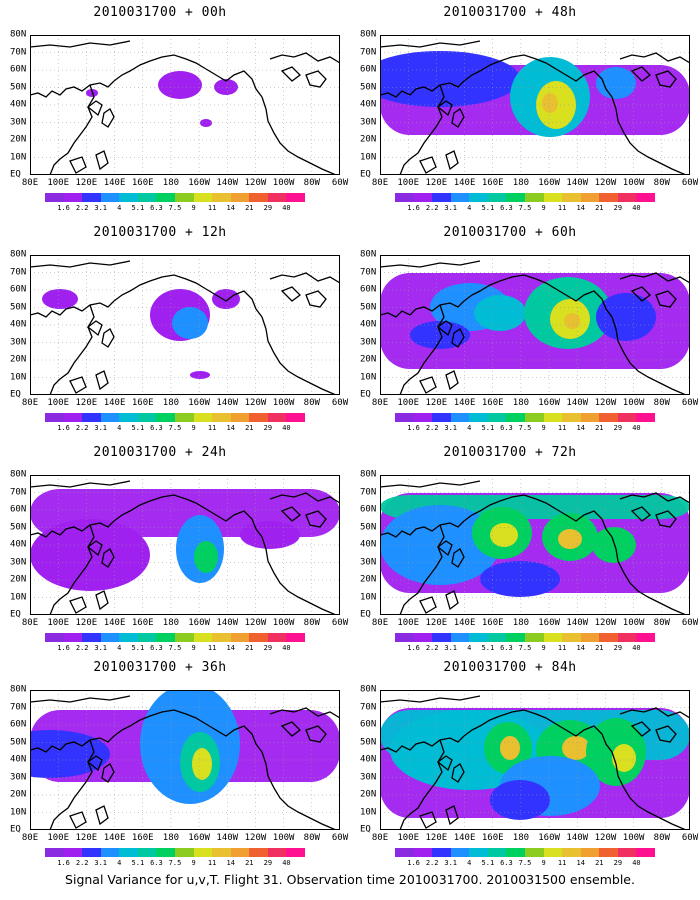 The image size is (700, 900). I want to click on colorbar-label: 11, so click(212, 863).